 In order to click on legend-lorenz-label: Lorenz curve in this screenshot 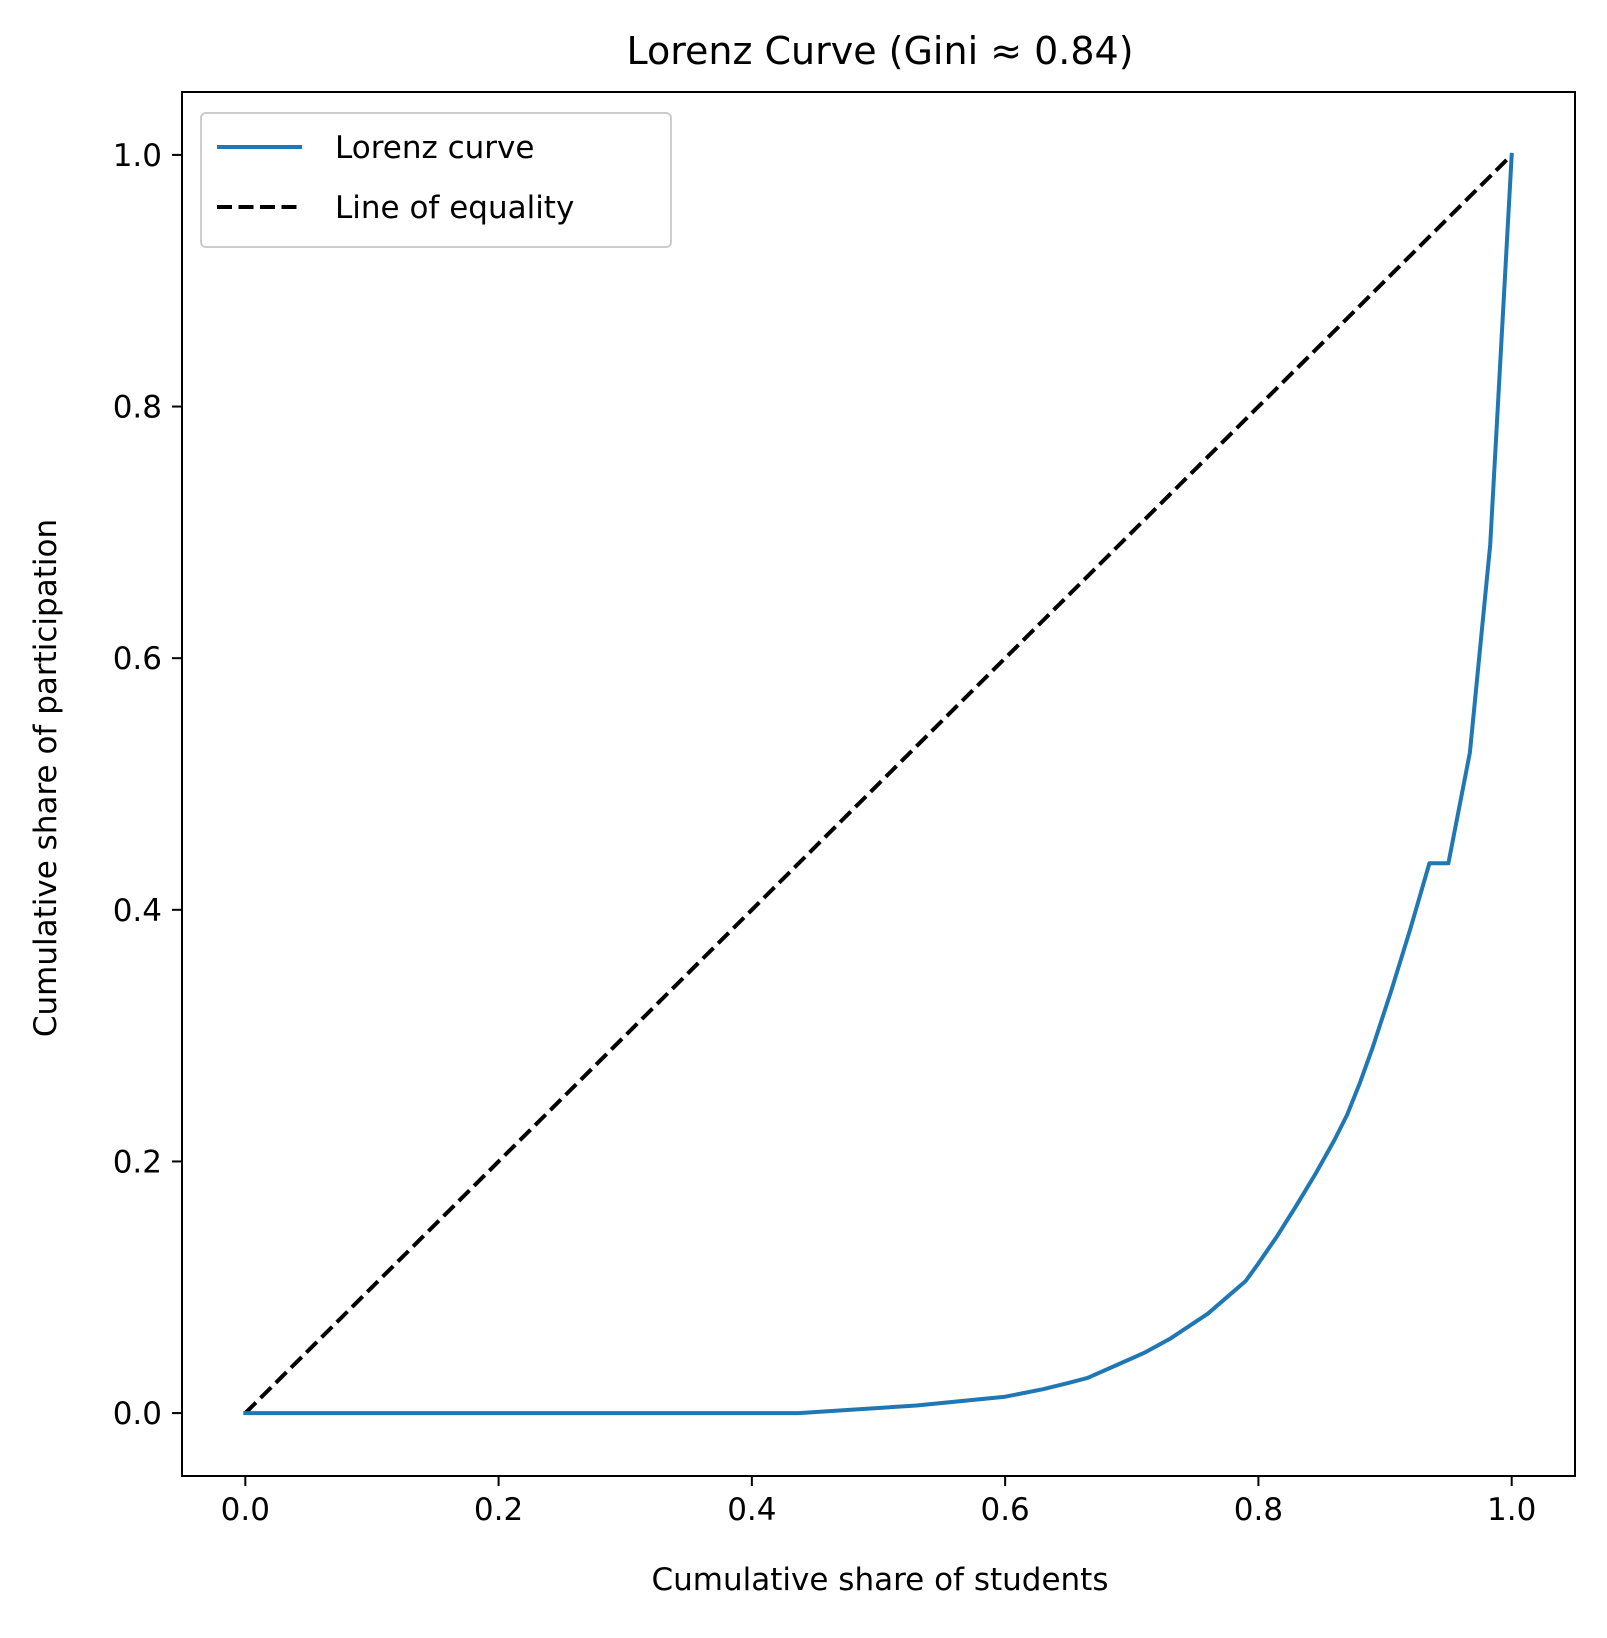, I will do `click(434, 148)`.